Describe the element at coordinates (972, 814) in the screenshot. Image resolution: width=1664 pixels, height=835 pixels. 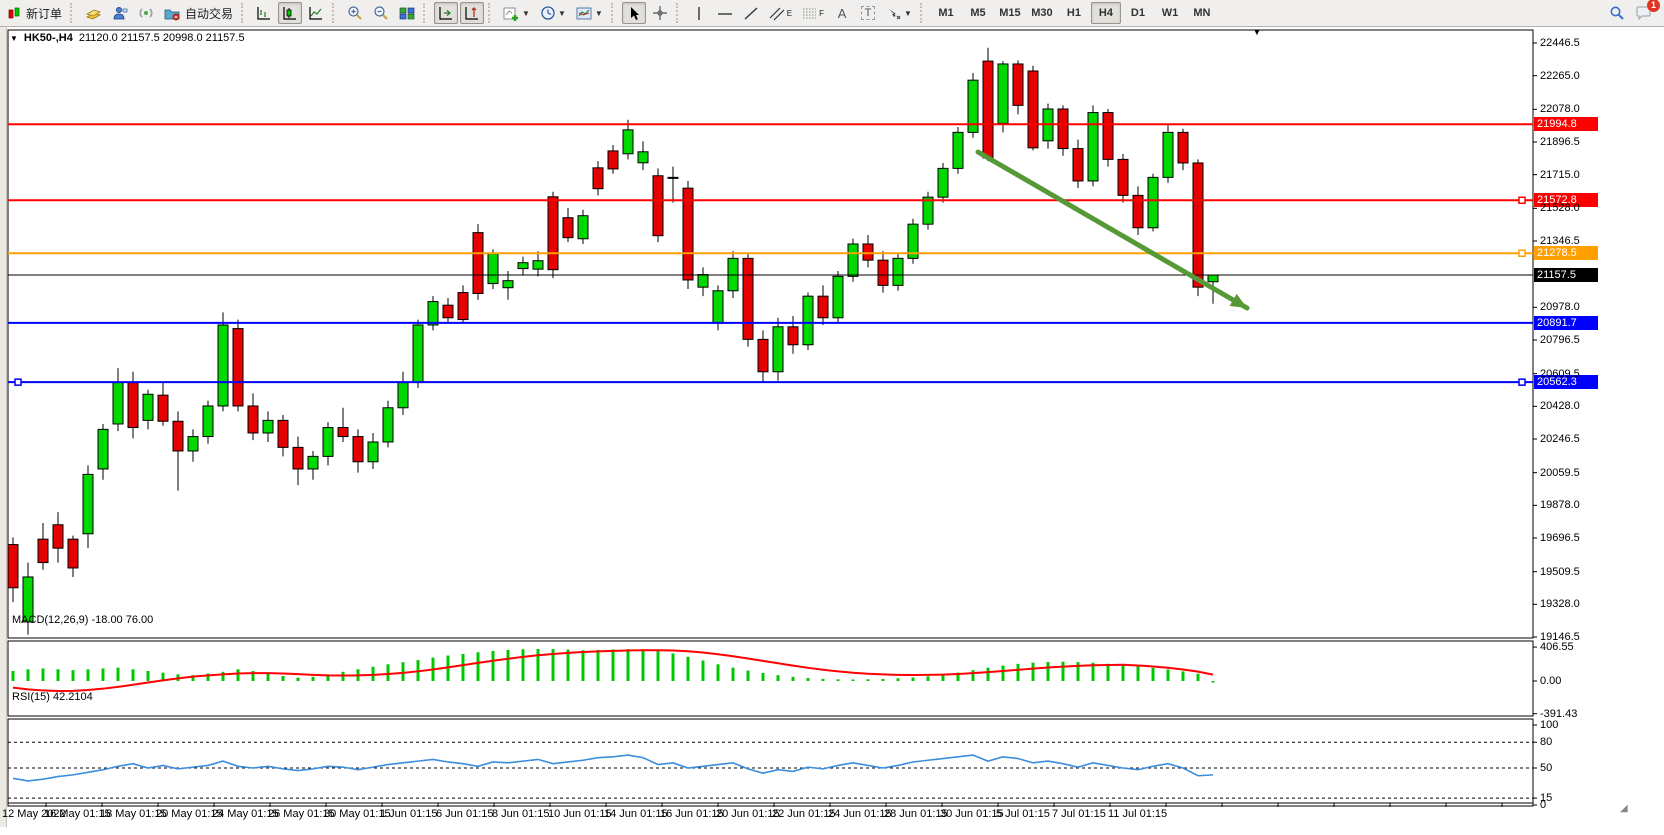
I see `time-axis-label: 30 Jun 01:15` at that location.